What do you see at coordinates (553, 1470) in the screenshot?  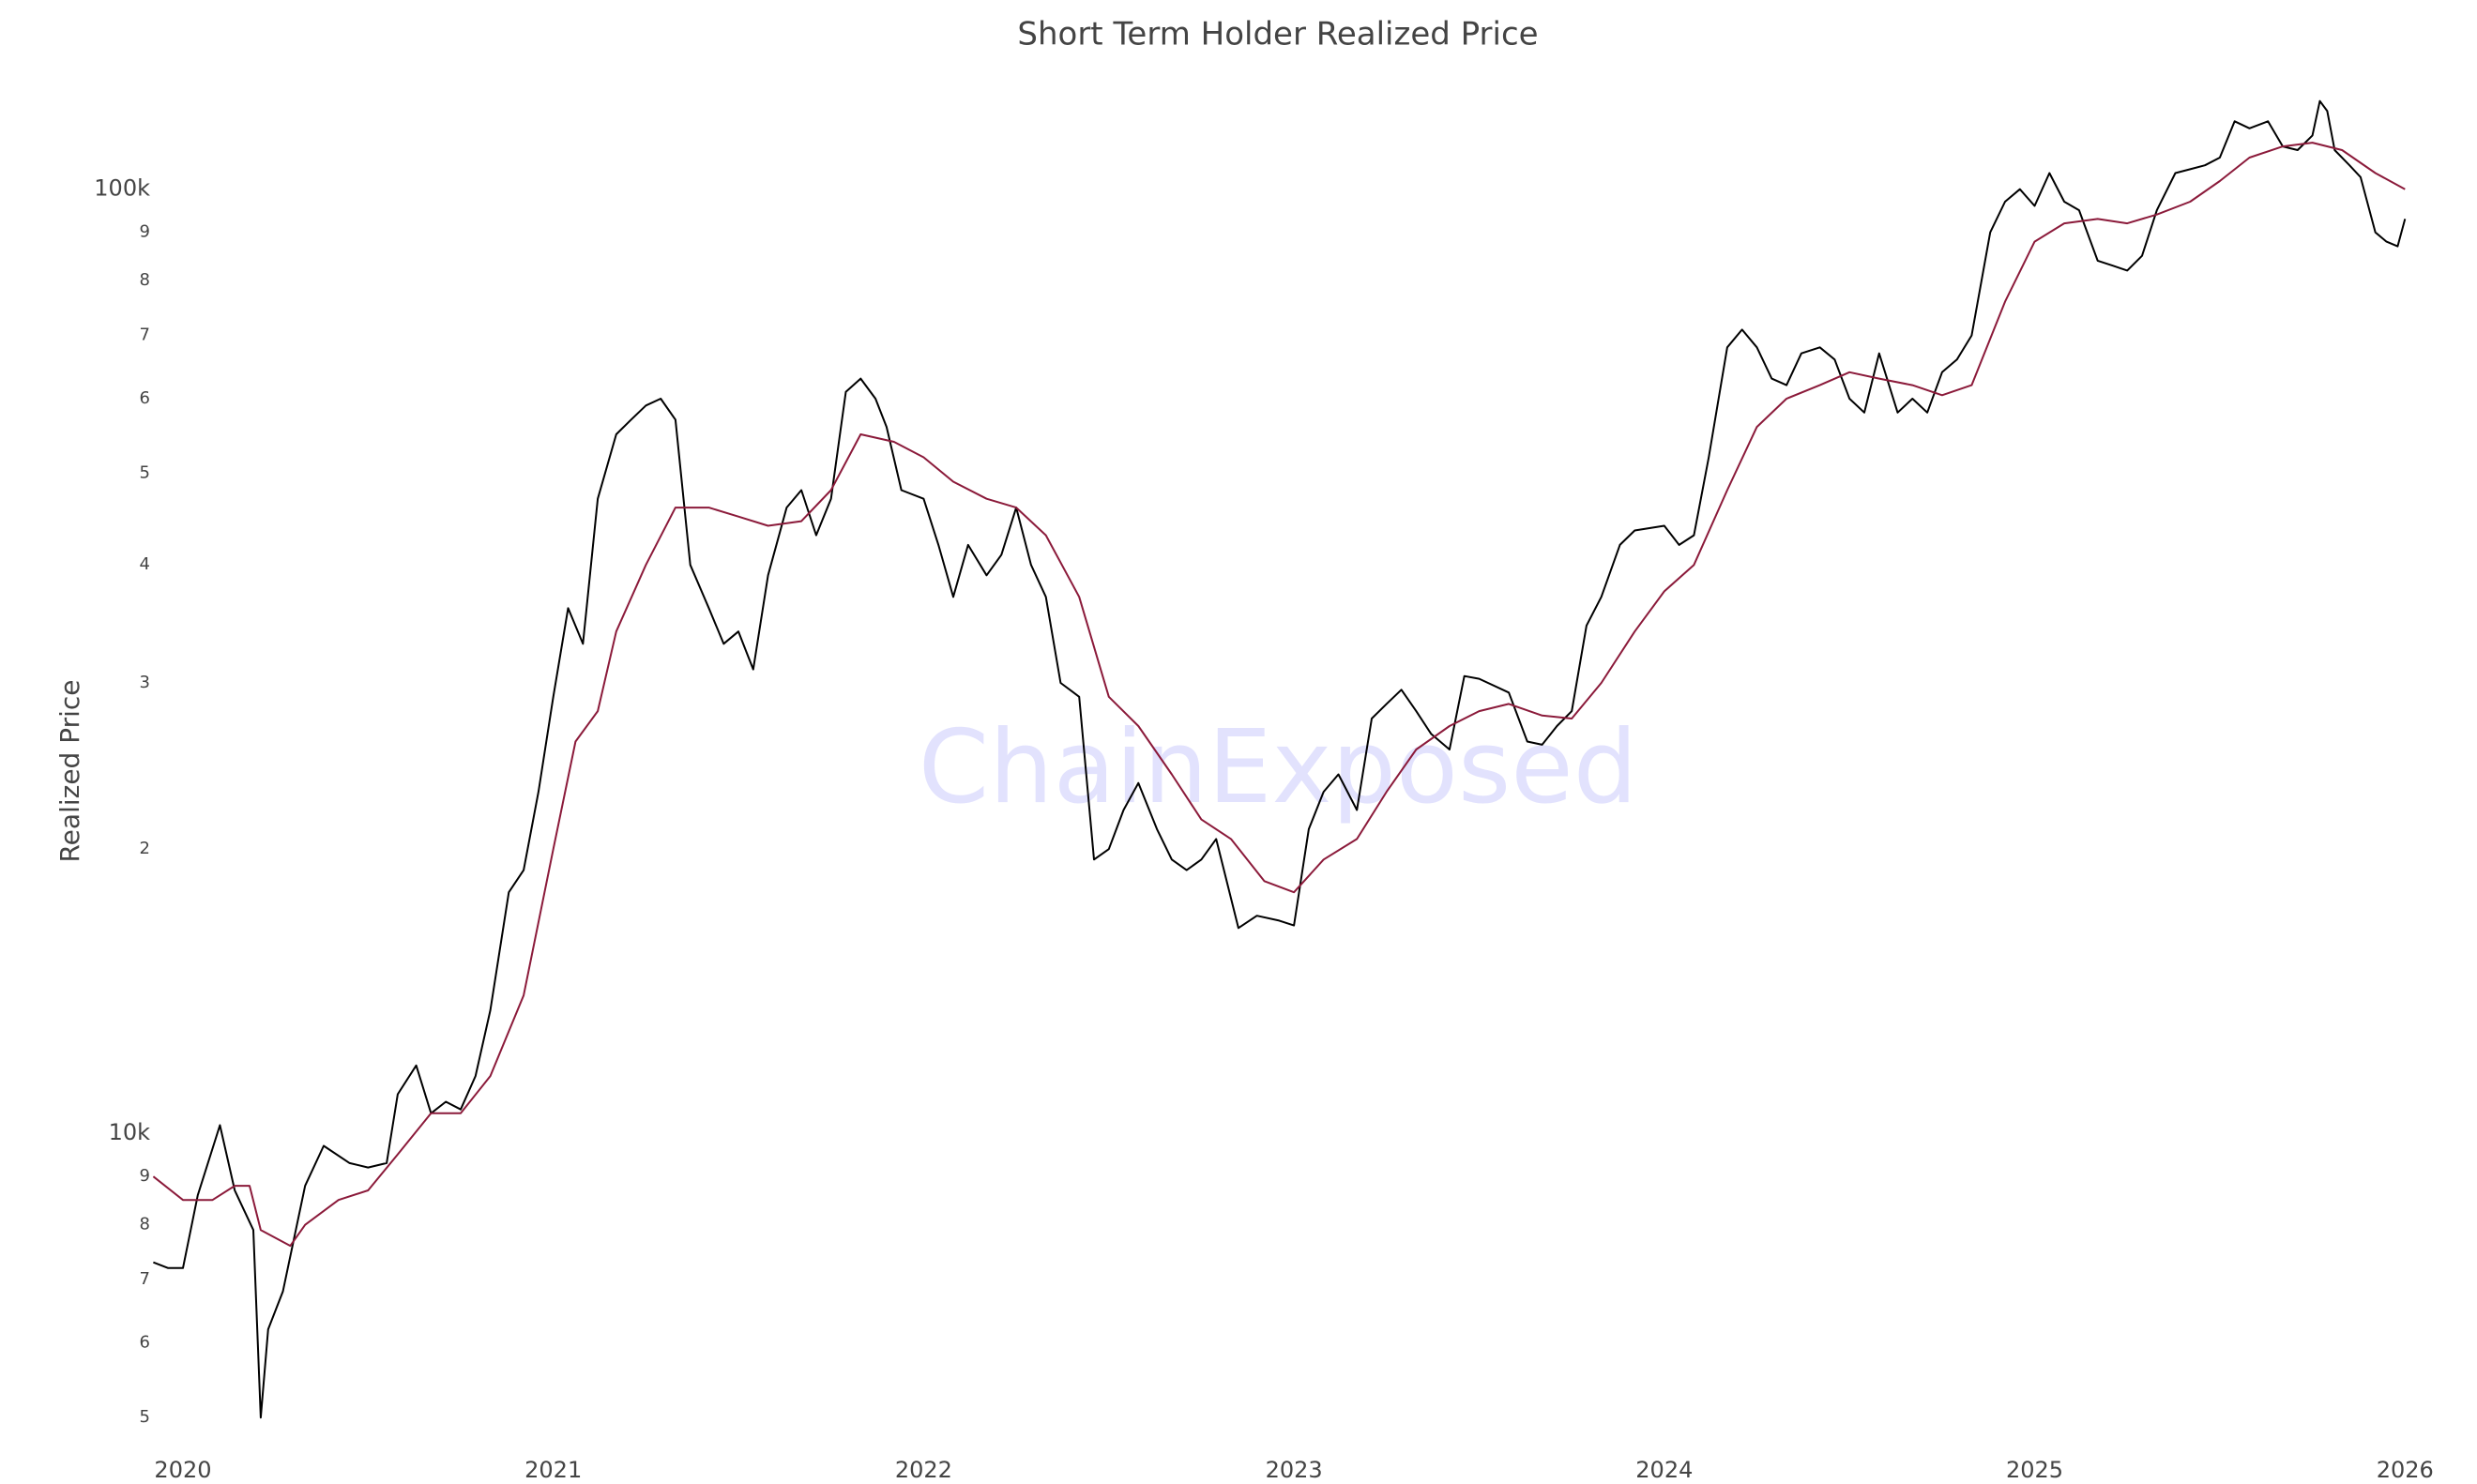 I see `x-tick-label: 2021` at bounding box center [553, 1470].